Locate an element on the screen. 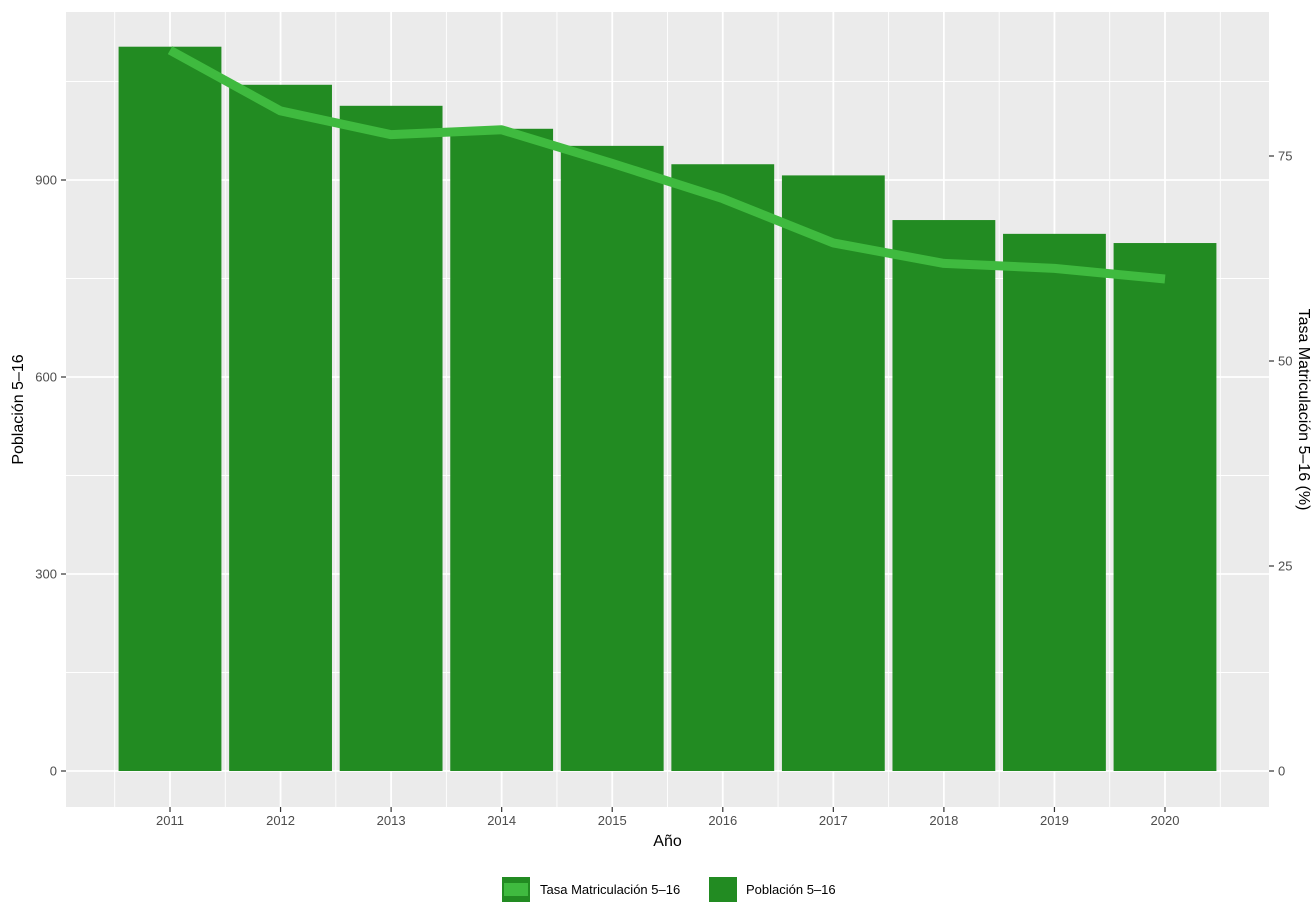 The height and width of the screenshot is (902, 1315). legend-label-bar: Población 5–16 is located at coordinates (791, 889).